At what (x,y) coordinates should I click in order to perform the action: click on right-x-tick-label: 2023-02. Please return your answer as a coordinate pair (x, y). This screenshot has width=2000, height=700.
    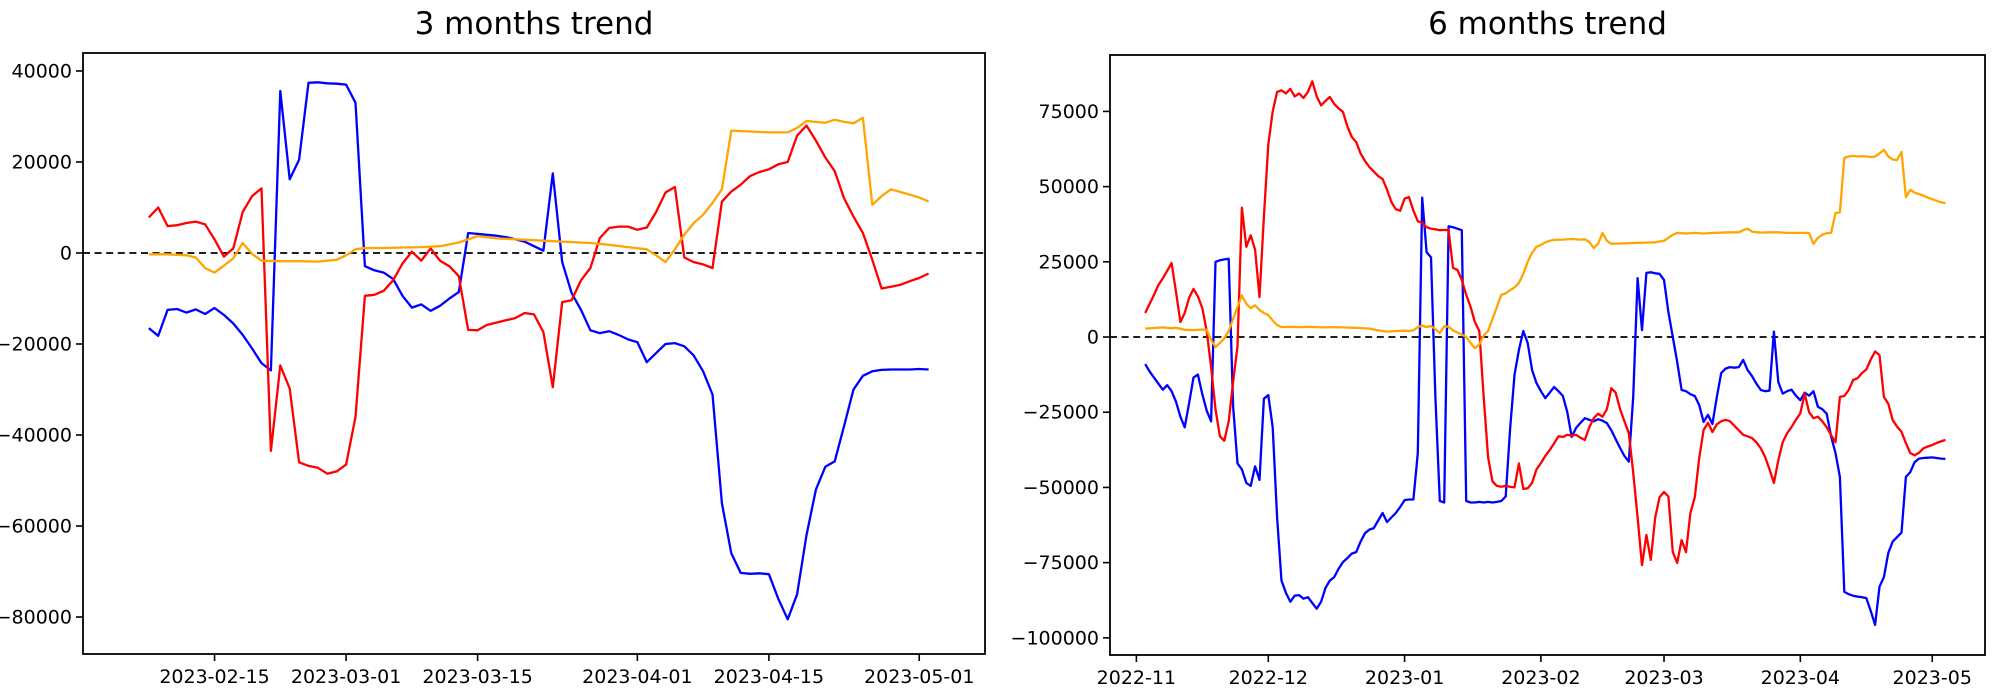
    Looking at the image, I should click on (1540, 678).